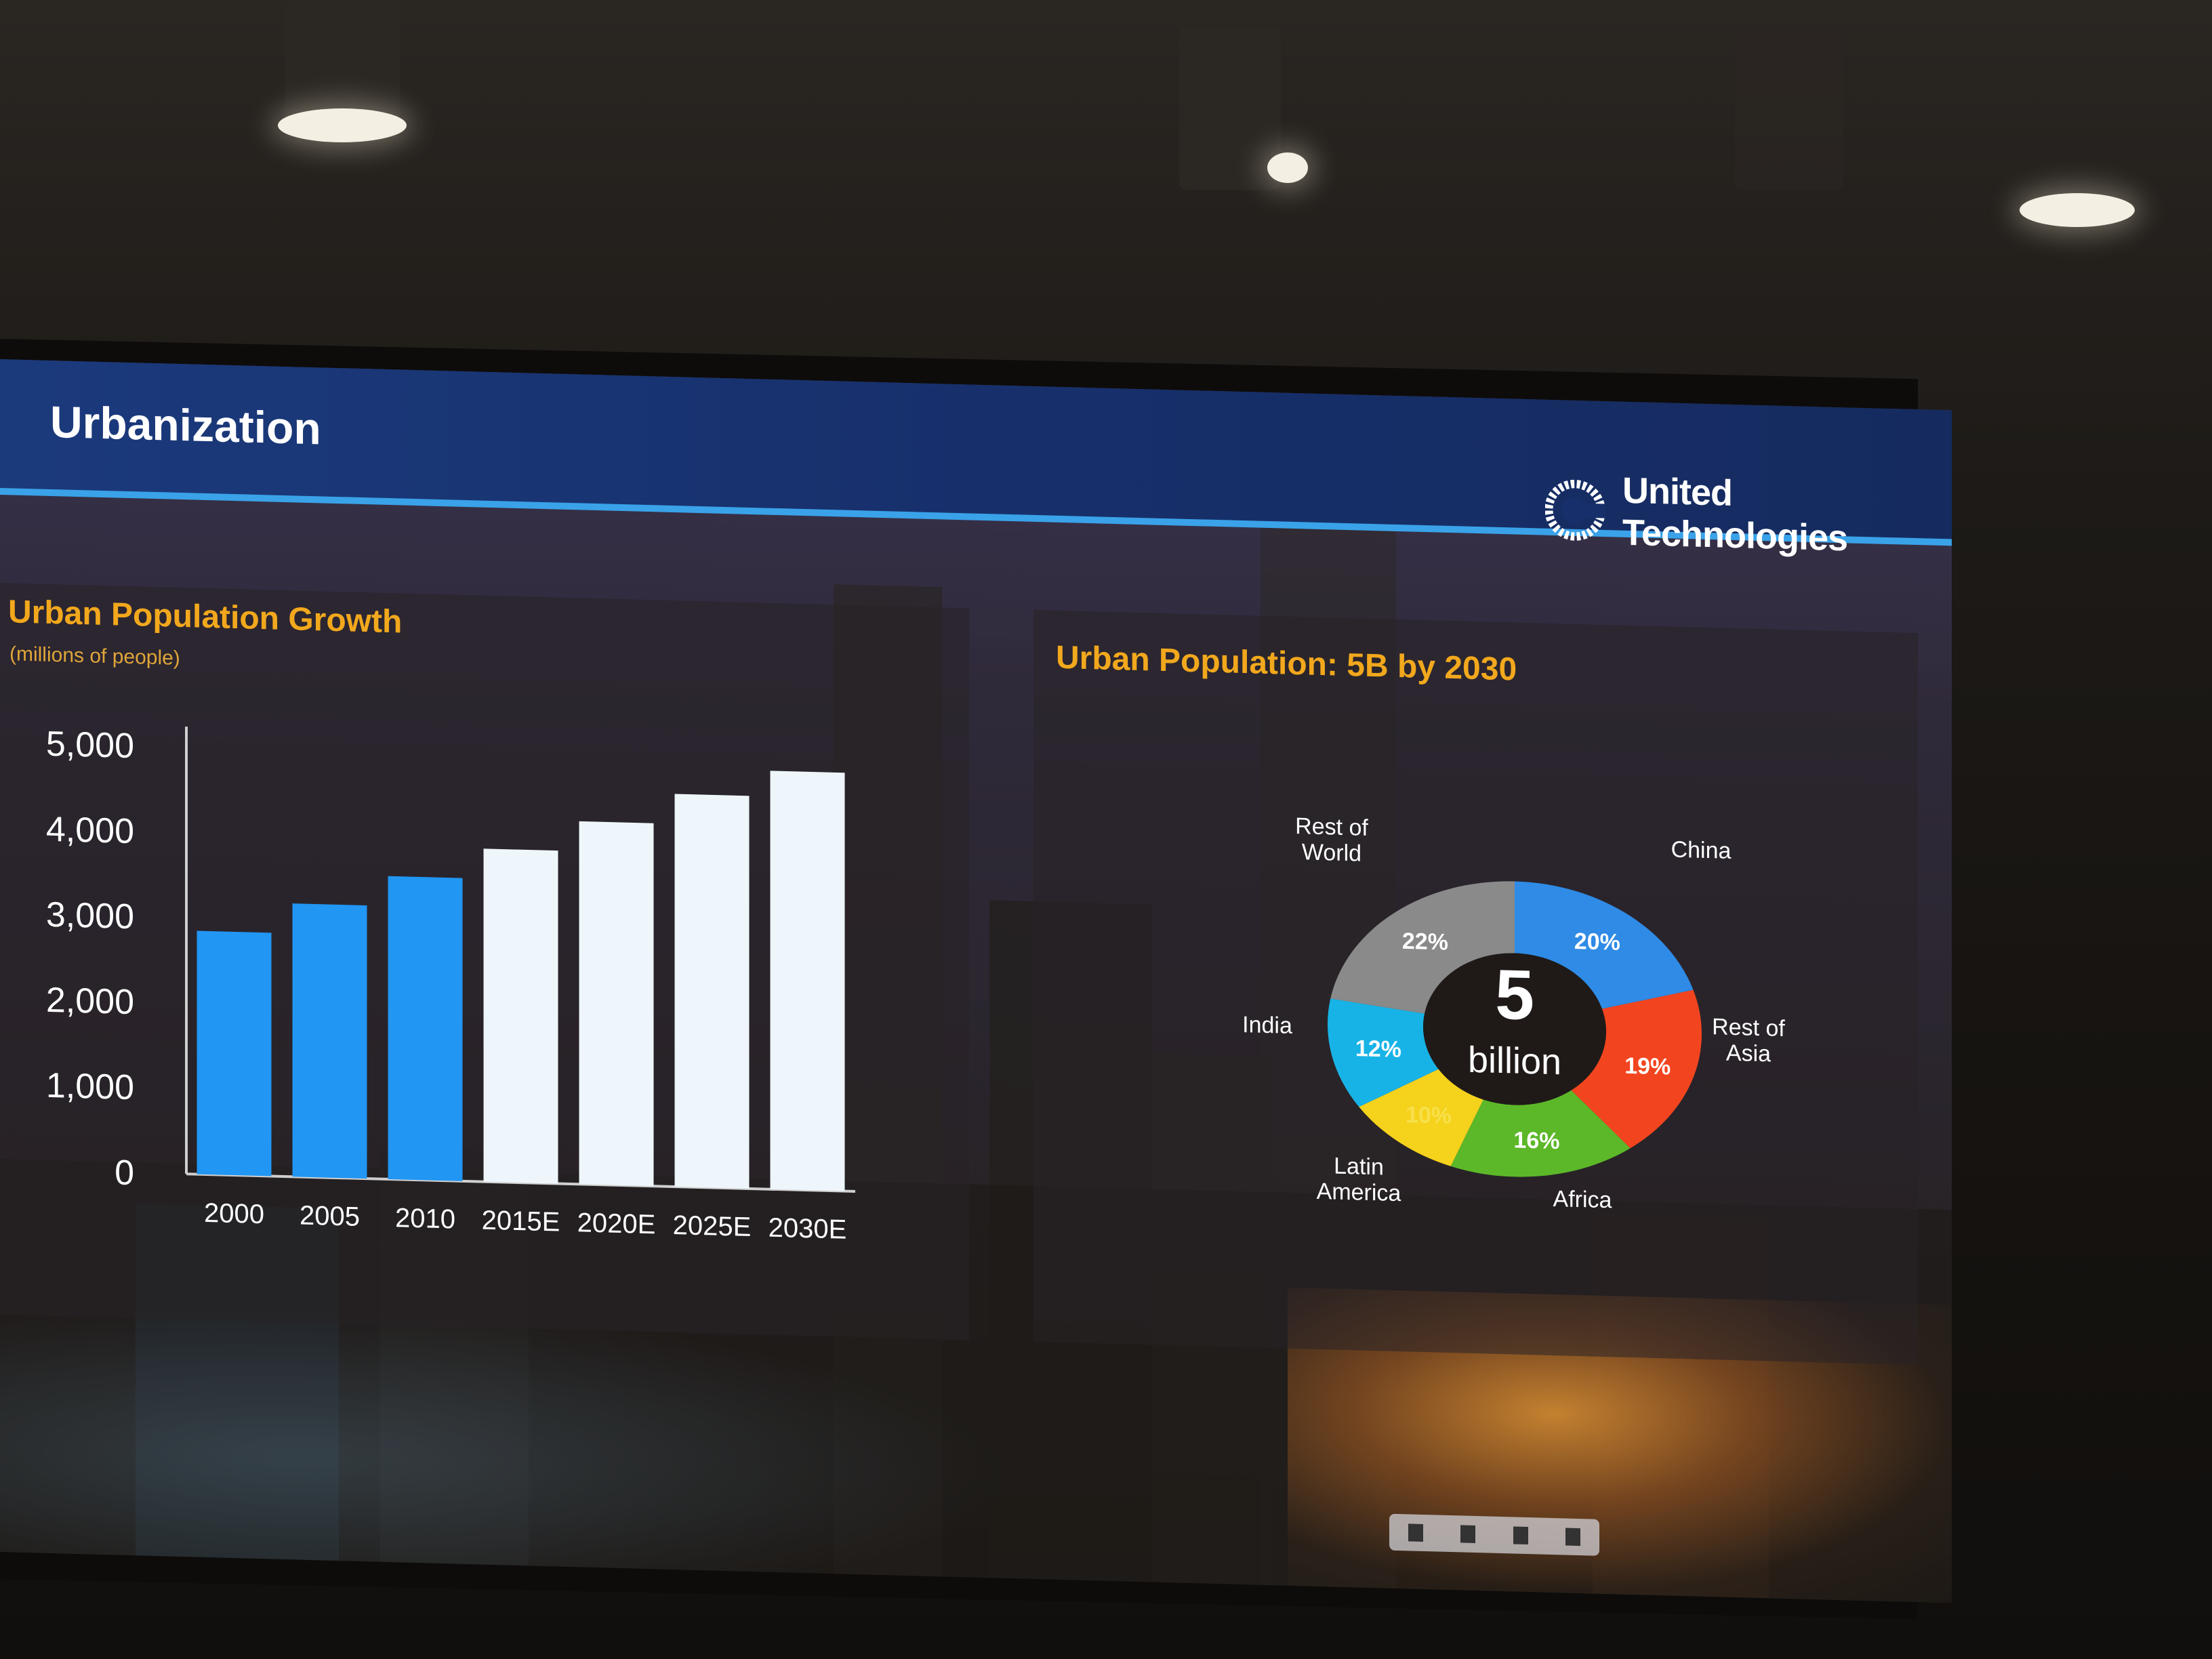  What do you see at coordinates (1514, 1061) in the screenshot?
I see `center-unit: billion` at bounding box center [1514, 1061].